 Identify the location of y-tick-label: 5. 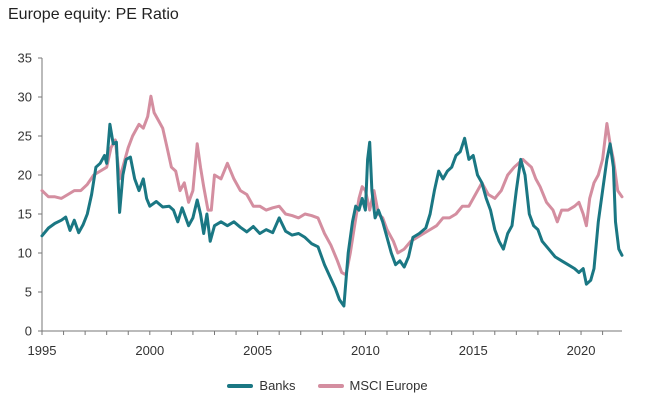
(28, 292).